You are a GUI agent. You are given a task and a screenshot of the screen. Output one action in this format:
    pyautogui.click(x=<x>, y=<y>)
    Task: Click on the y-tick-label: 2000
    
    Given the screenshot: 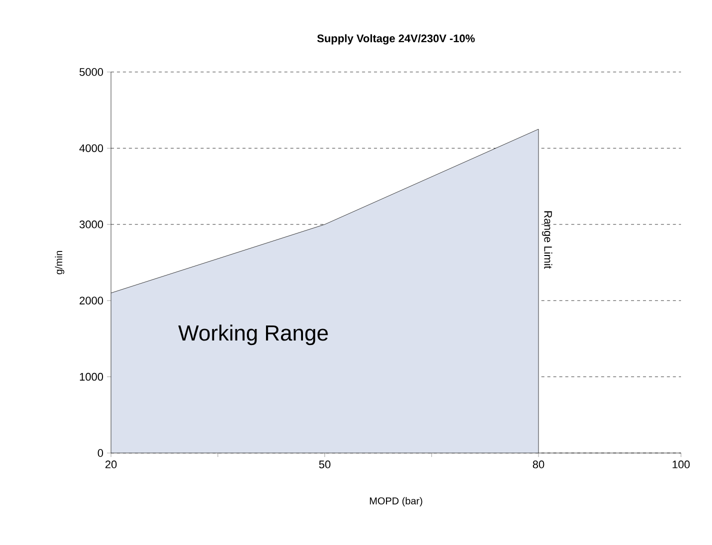 What is the action you would take?
    pyautogui.click(x=92, y=300)
    